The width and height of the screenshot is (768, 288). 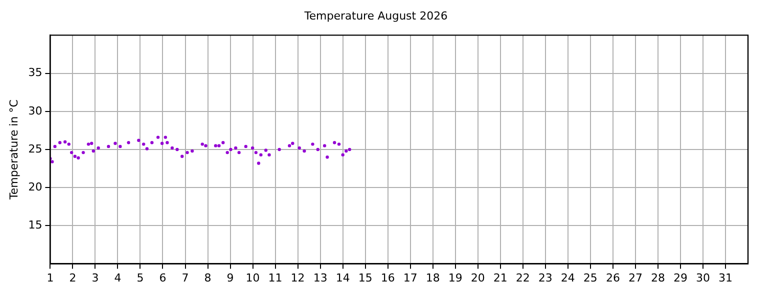 What do you see at coordinates (275, 277) in the screenshot?
I see `x-tick-label: 11` at bounding box center [275, 277].